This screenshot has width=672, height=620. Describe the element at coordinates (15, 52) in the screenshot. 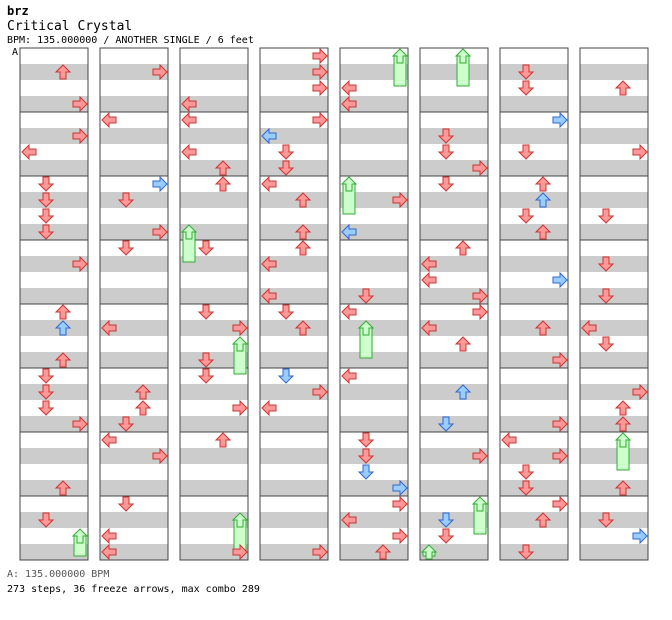

I see `section-marker: A` at that location.